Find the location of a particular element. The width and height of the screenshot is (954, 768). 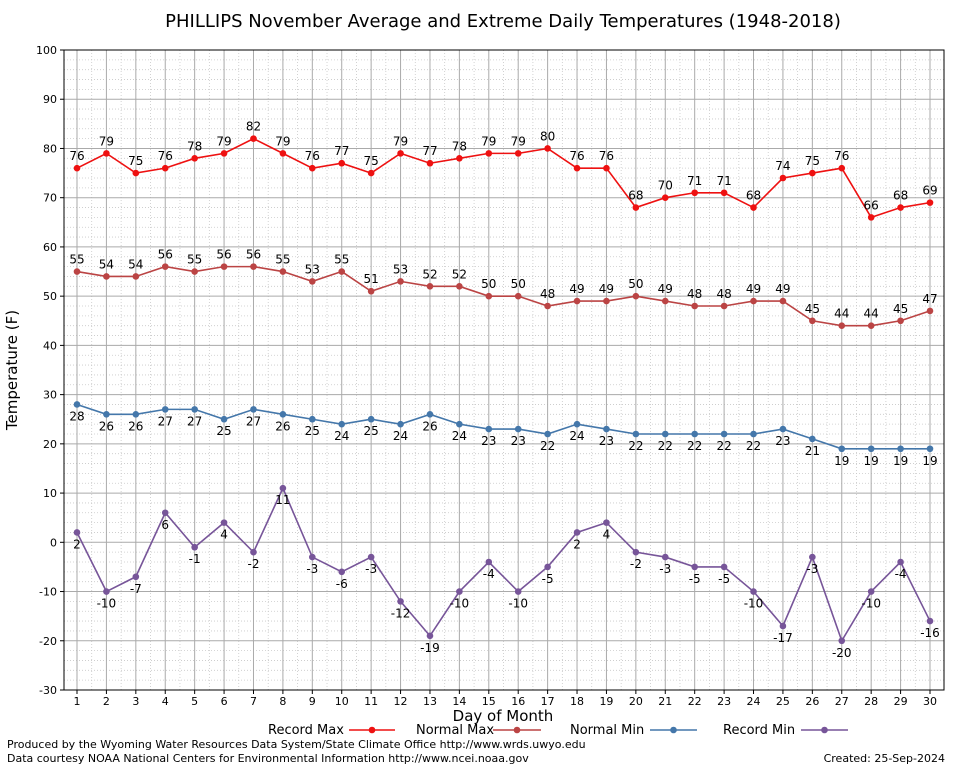

data-label: 4 is located at coordinates (607, 535).